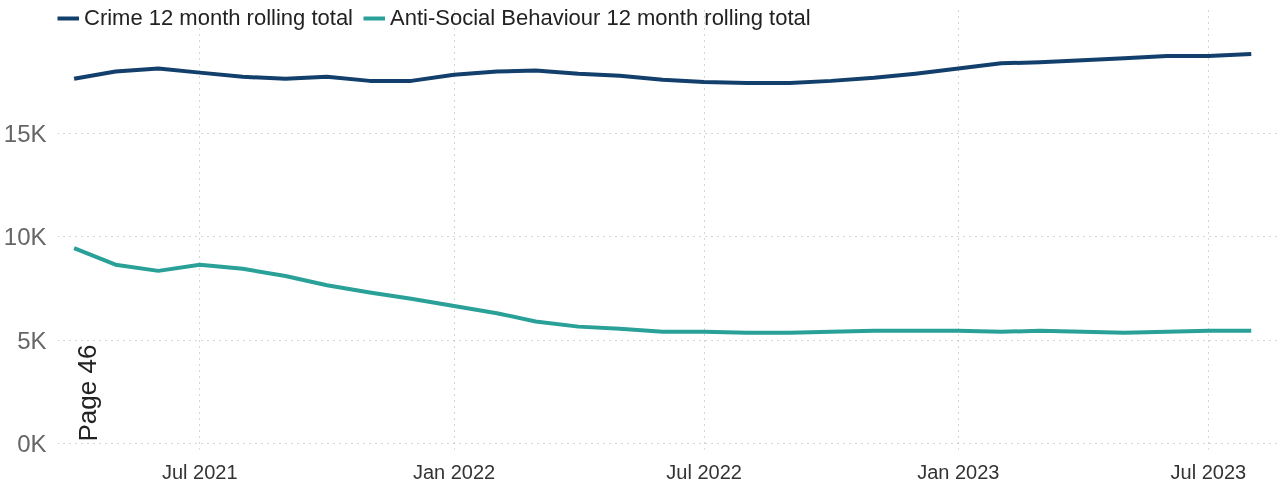 The width and height of the screenshot is (1287, 485). I want to click on y-tick-label: 0K, so click(32, 443).